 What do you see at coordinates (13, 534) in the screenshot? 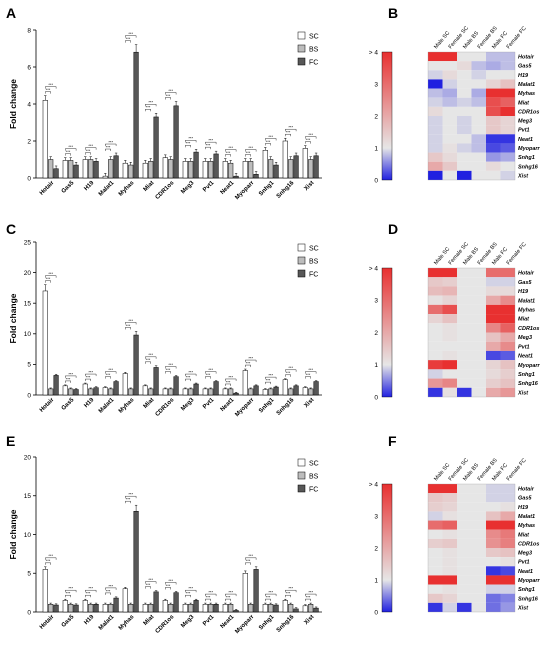
I see `y-axis-title: Fold change` at bounding box center [13, 534].